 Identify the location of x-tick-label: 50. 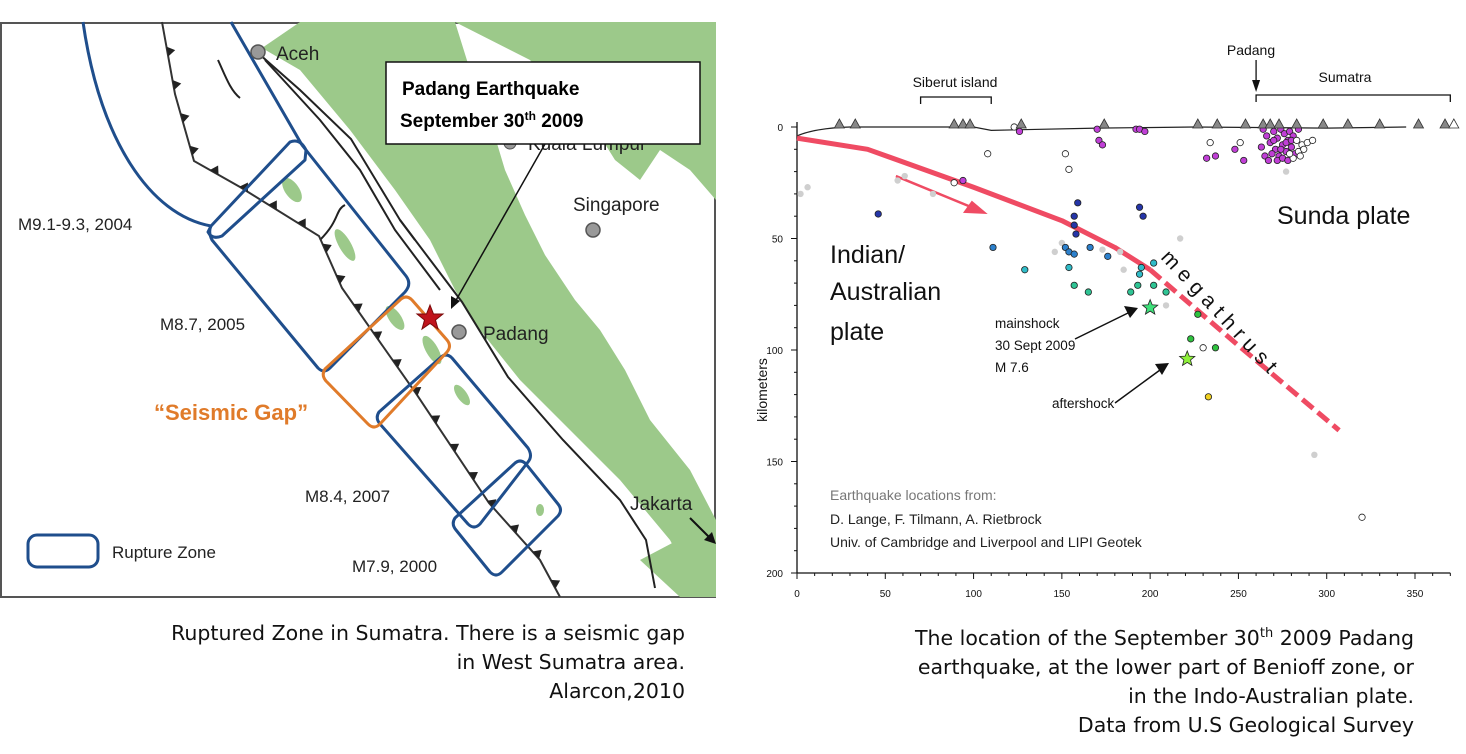
(886, 594).